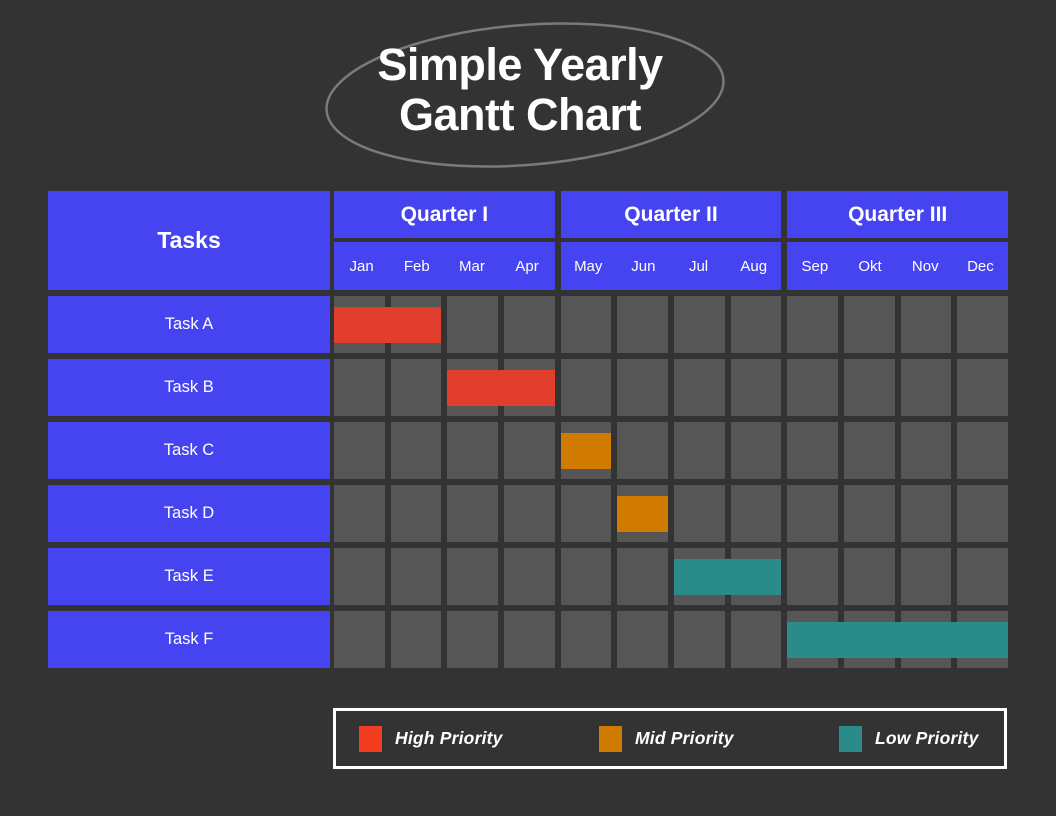  Describe the element at coordinates (925, 266) in the screenshot. I see `month-label: Nov` at that location.